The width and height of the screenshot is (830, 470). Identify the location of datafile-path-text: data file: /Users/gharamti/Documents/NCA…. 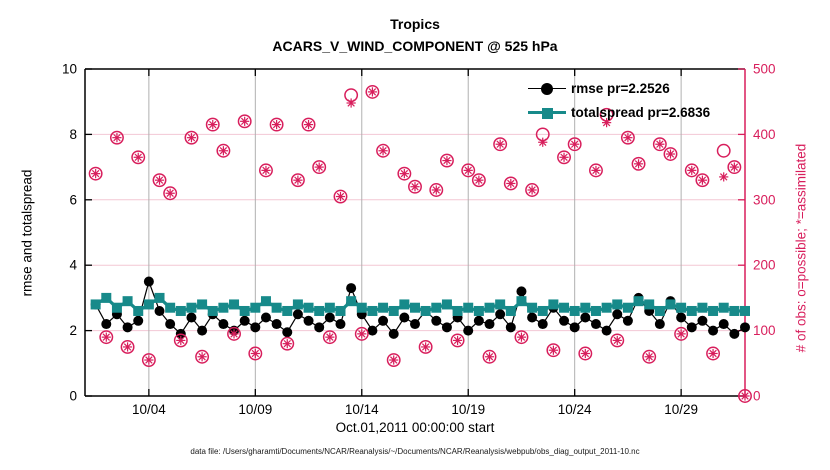
(415, 451).